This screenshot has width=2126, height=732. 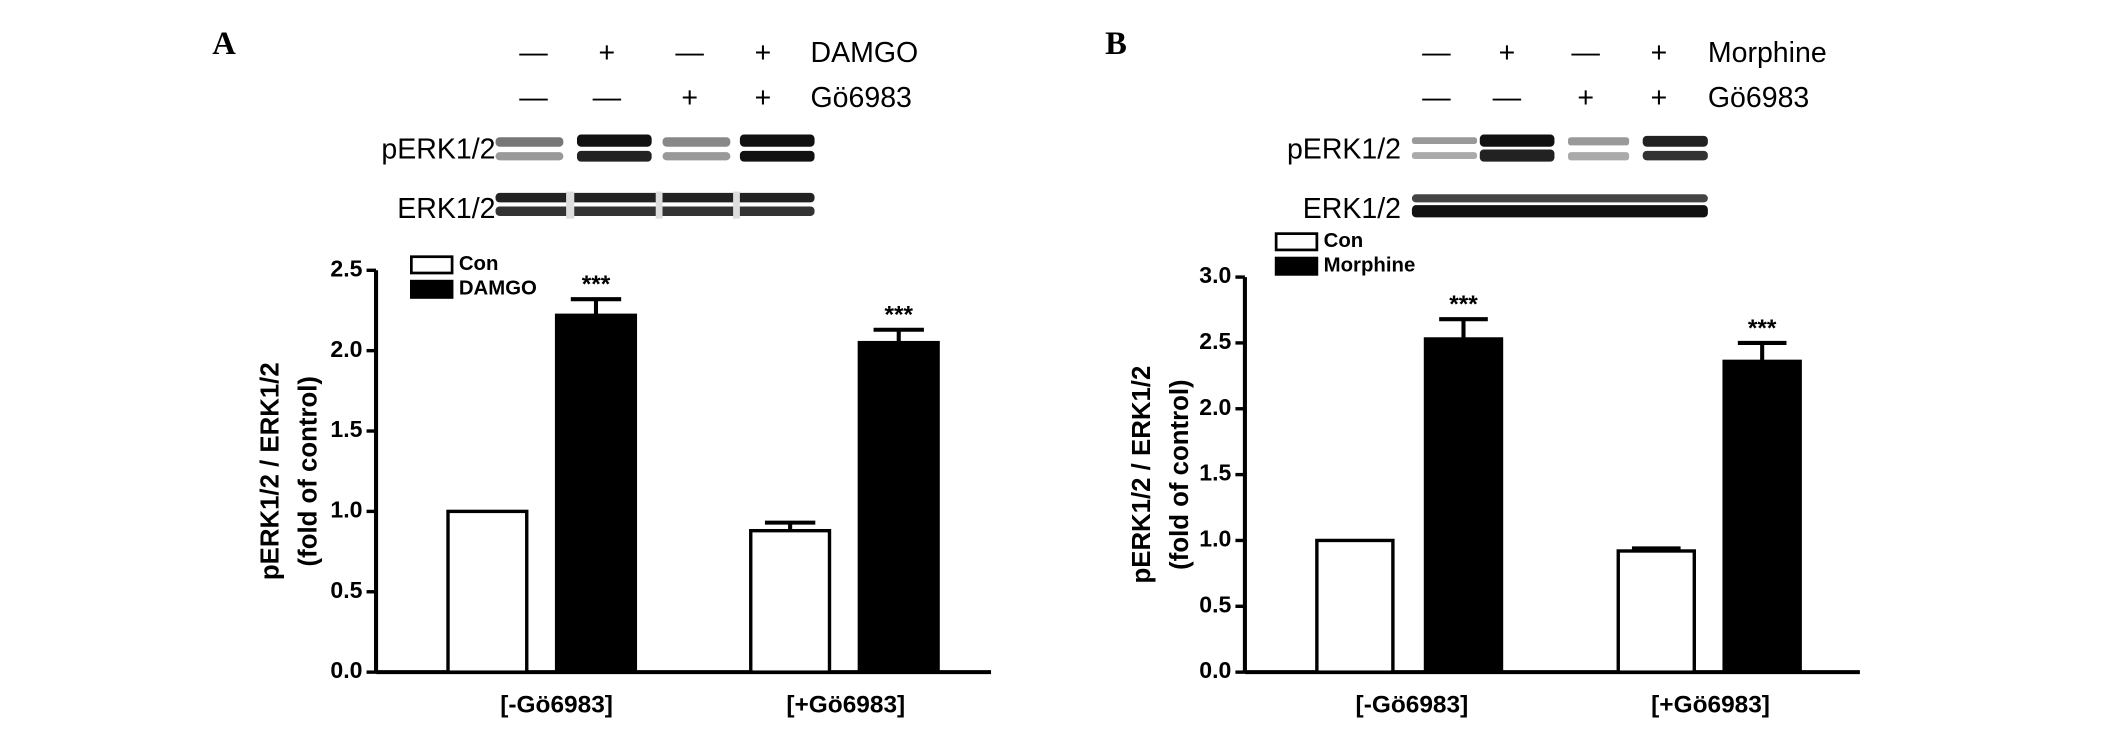 I want to click on treatment-label: DAMGO, so click(x=864, y=53).